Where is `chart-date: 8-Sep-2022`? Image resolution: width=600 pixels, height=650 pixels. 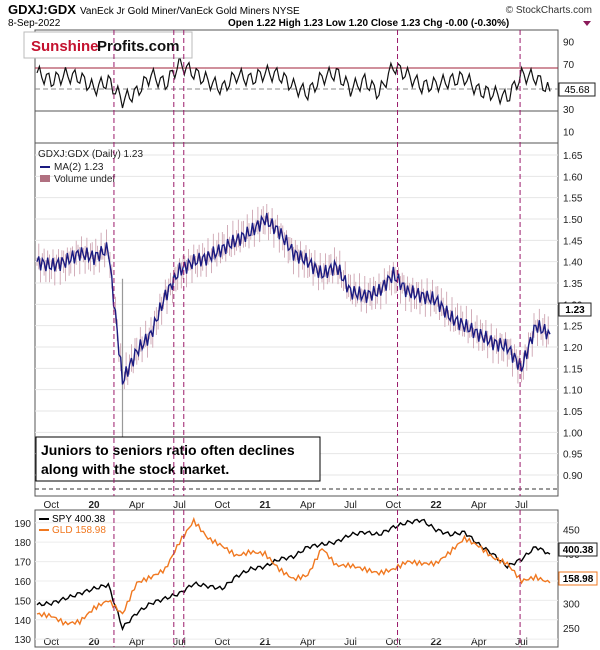
chart-date: 8-Sep-2022 is located at coordinates (34, 23).